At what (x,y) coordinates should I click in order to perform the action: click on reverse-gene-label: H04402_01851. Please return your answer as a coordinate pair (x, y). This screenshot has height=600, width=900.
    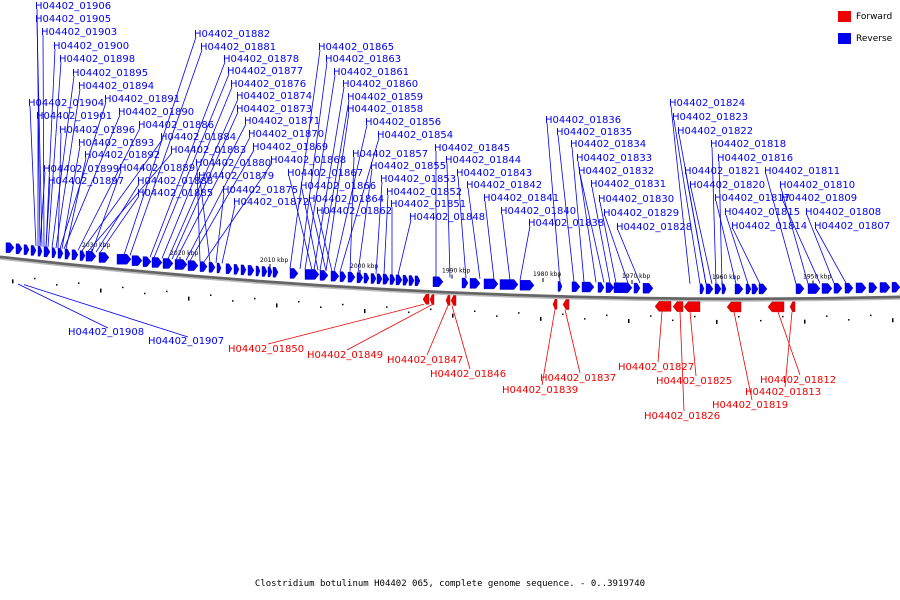
    Looking at the image, I should click on (428, 204).